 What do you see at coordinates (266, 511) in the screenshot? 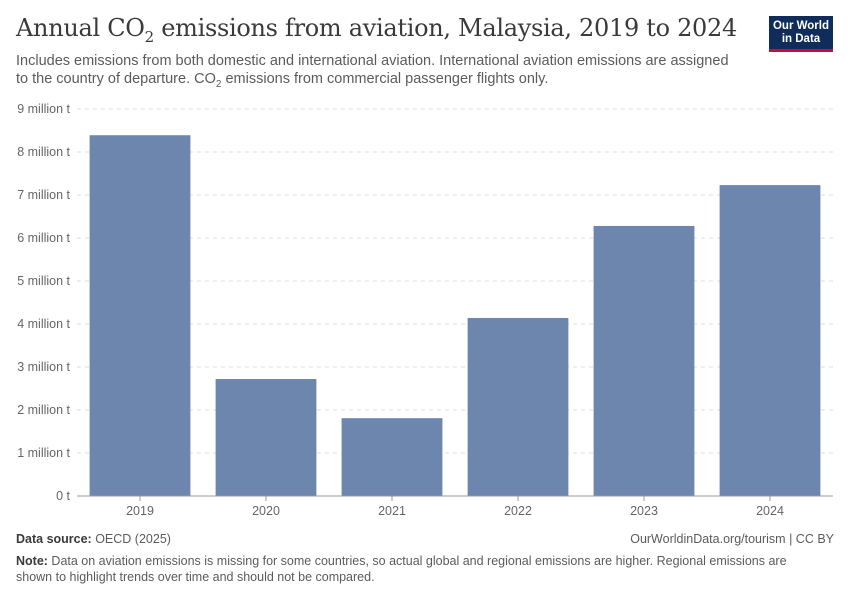
I see `x-tick-label: 2020` at bounding box center [266, 511].